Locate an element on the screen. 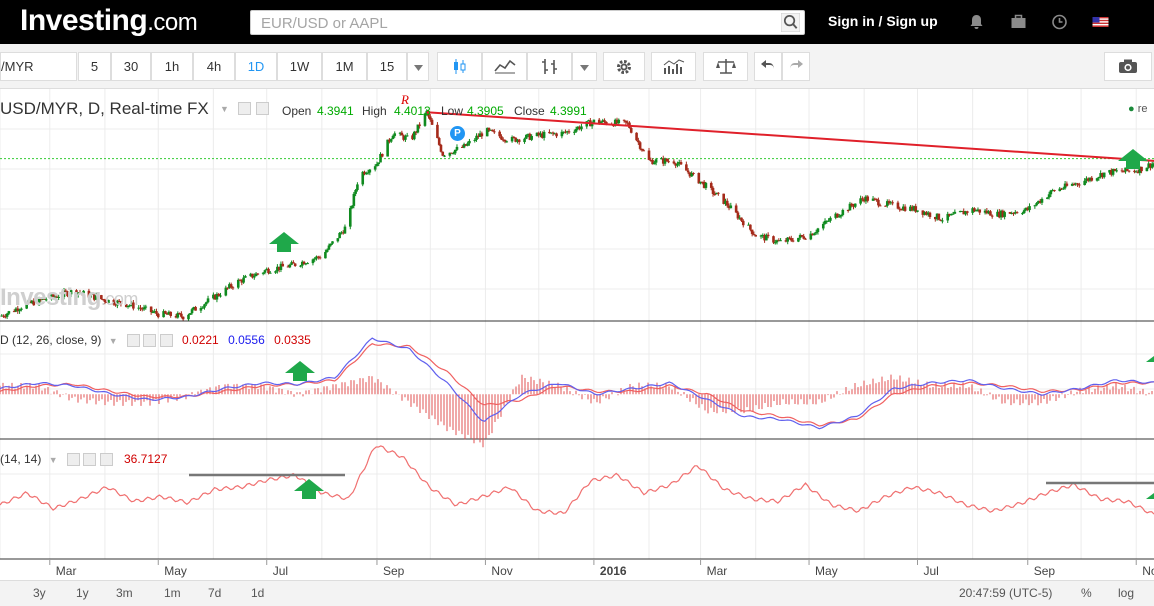 Image resolution: width=1154 pixels, height=606 pixels. clock-icon is located at coordinates (1059, 22).